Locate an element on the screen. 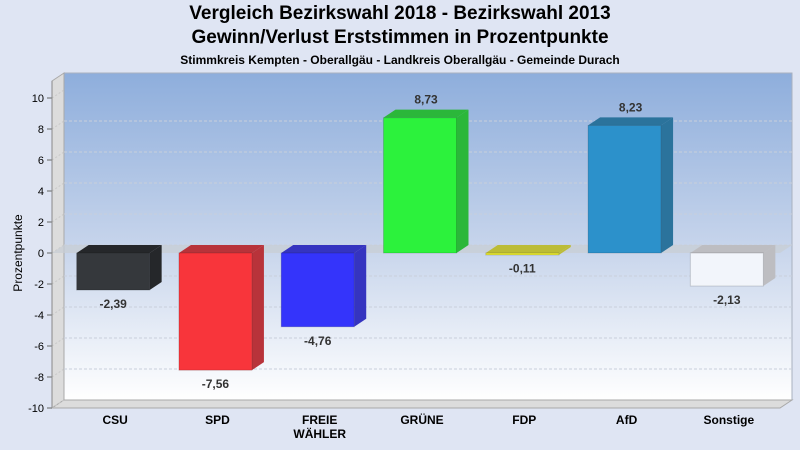  y-tick-label: -4 is located at coordinates (39, 316).